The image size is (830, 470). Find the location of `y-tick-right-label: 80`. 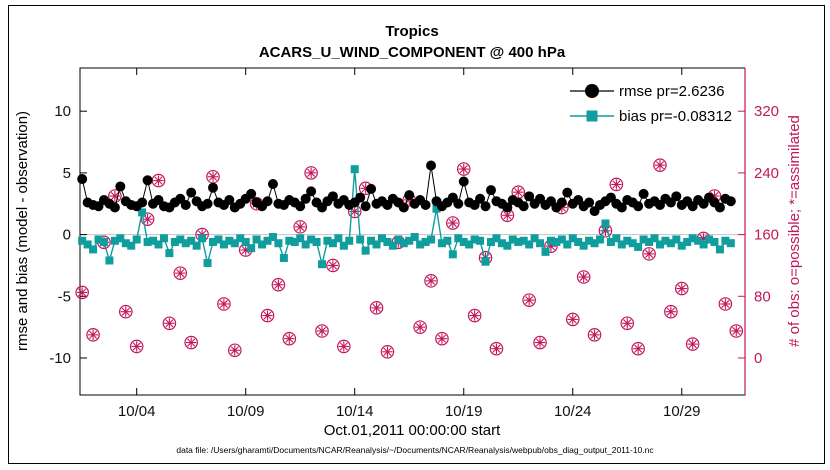

y-tick-right-label: 80 is located at coordinates (762, 296).